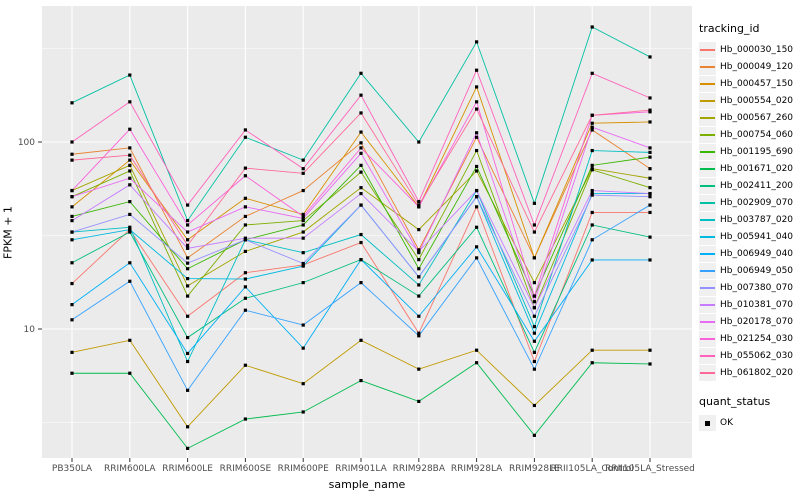  What do you see at coordinates (735, 401) in the screenshot?
I see `legend-shape-title: quant_status` at bounding box center [735, 401].